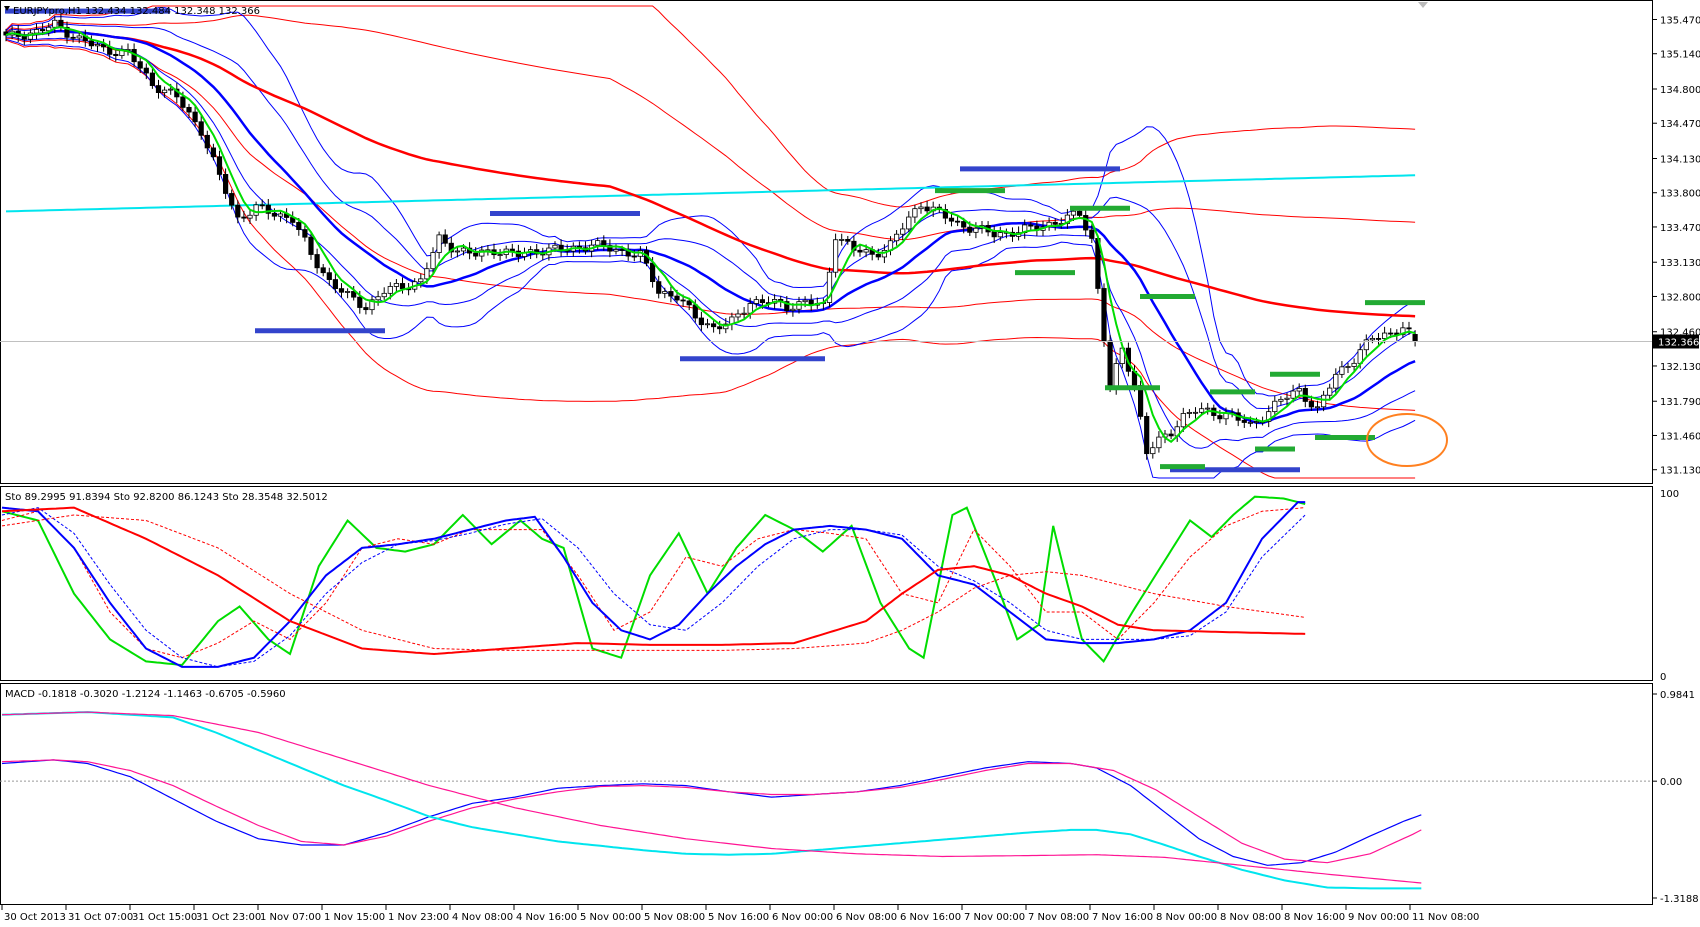  Describe the element at coordinates (1680, 263) in the screenshot. I see `price-axis-label: 133.130` at that location.